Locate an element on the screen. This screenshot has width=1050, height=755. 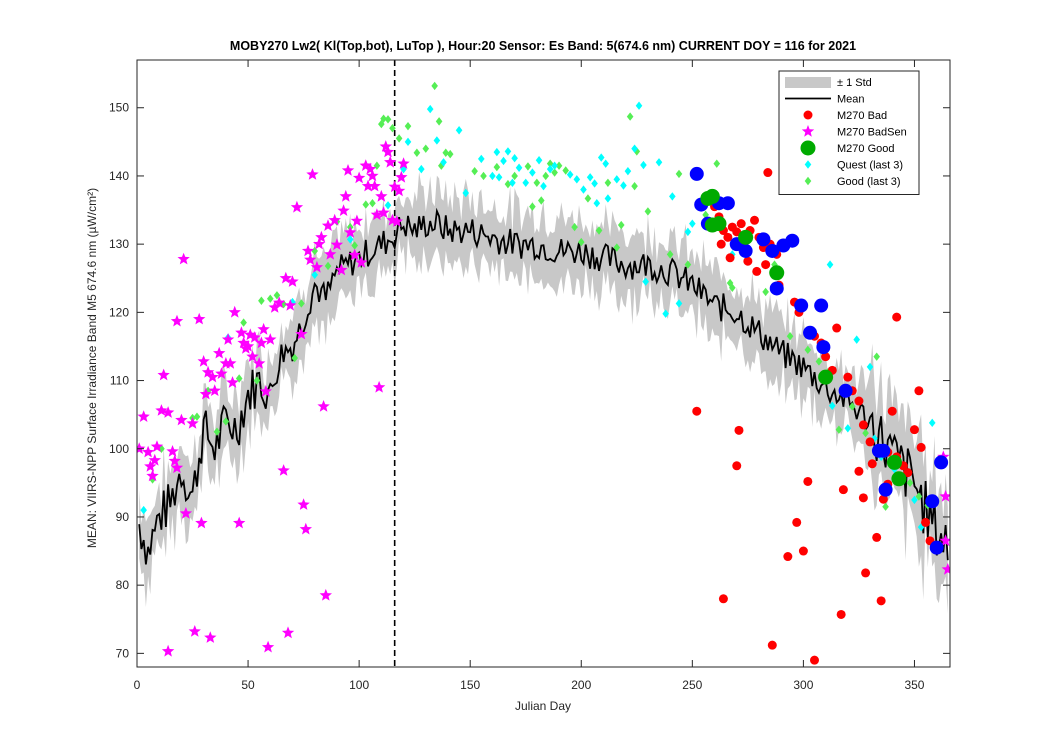
x-tick-label: 300 is located at coordinates (803, 685).